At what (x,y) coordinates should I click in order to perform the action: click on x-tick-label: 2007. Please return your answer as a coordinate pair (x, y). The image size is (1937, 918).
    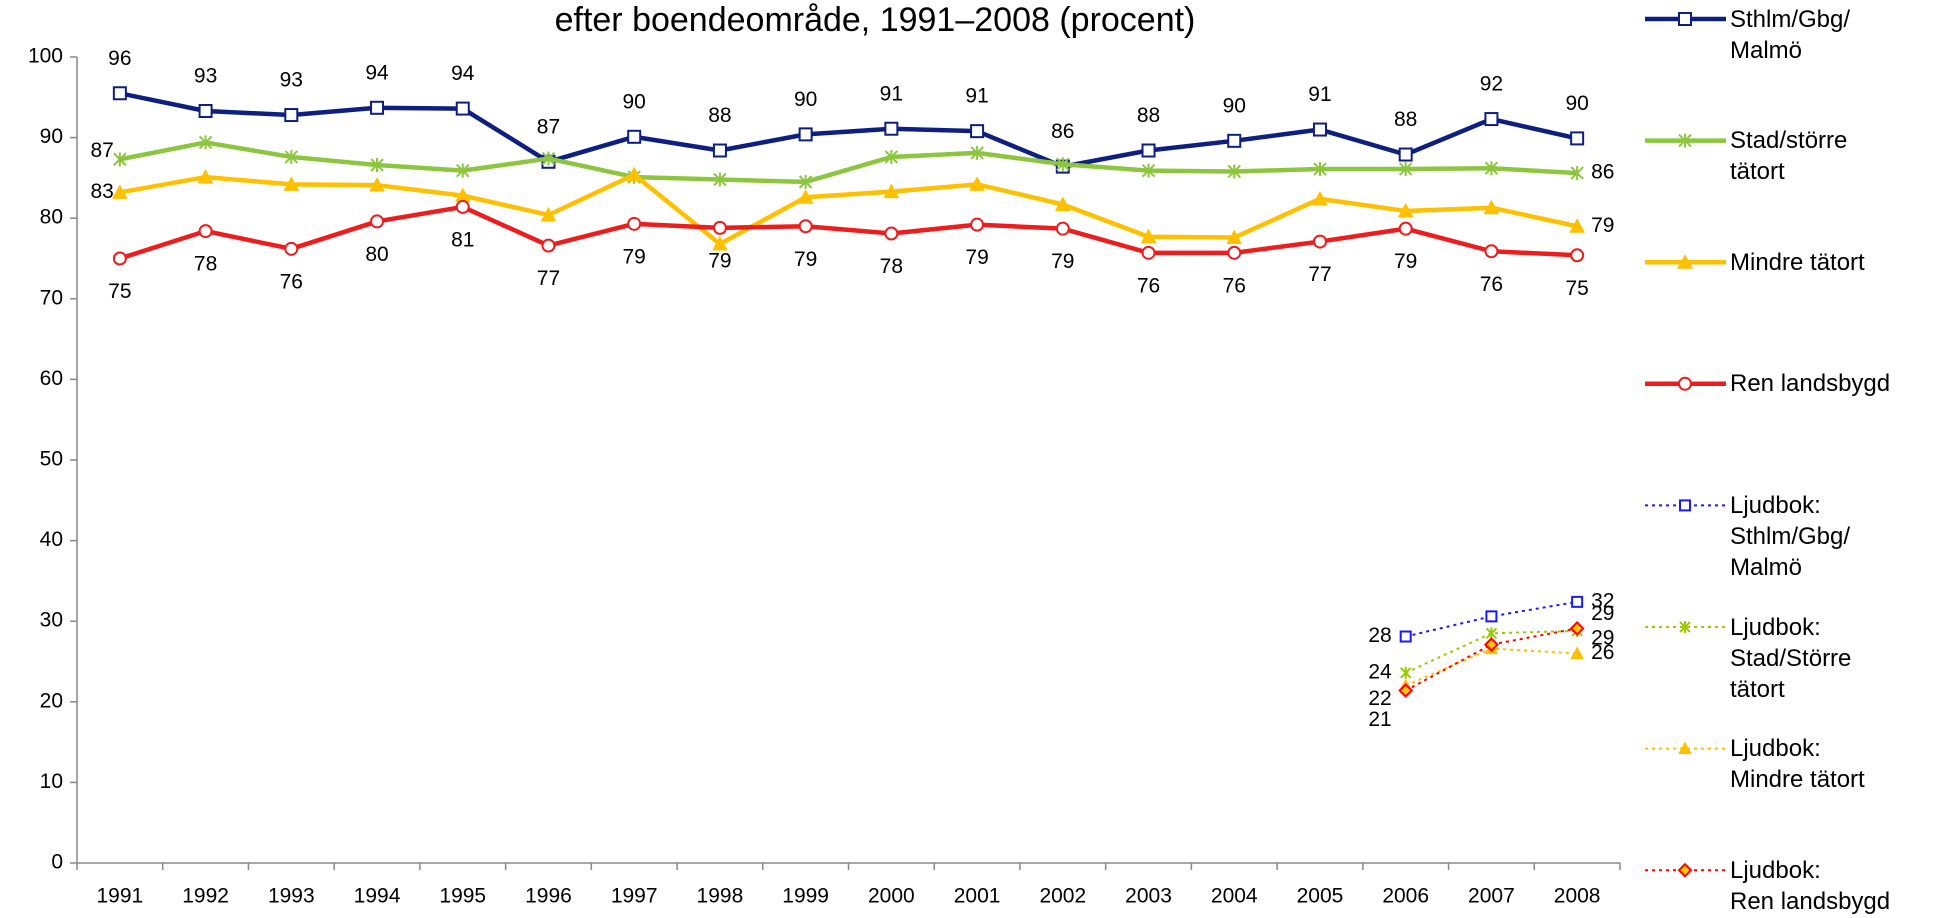
    Looking at the image, I should click on (1491, 896).